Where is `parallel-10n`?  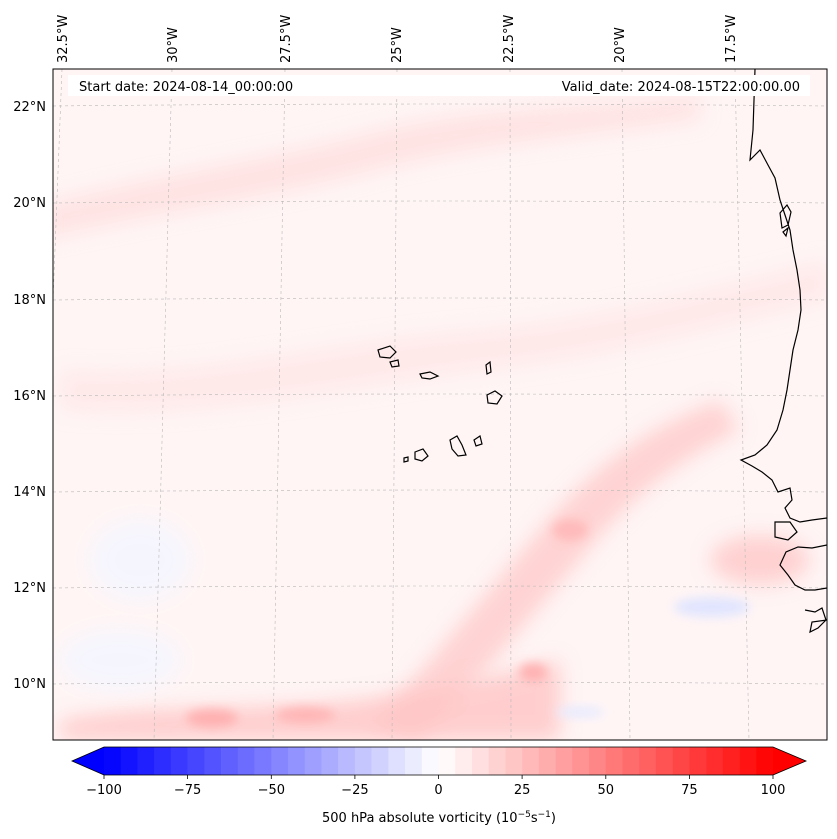 parallel-10n is located at coordinates (440, 683).